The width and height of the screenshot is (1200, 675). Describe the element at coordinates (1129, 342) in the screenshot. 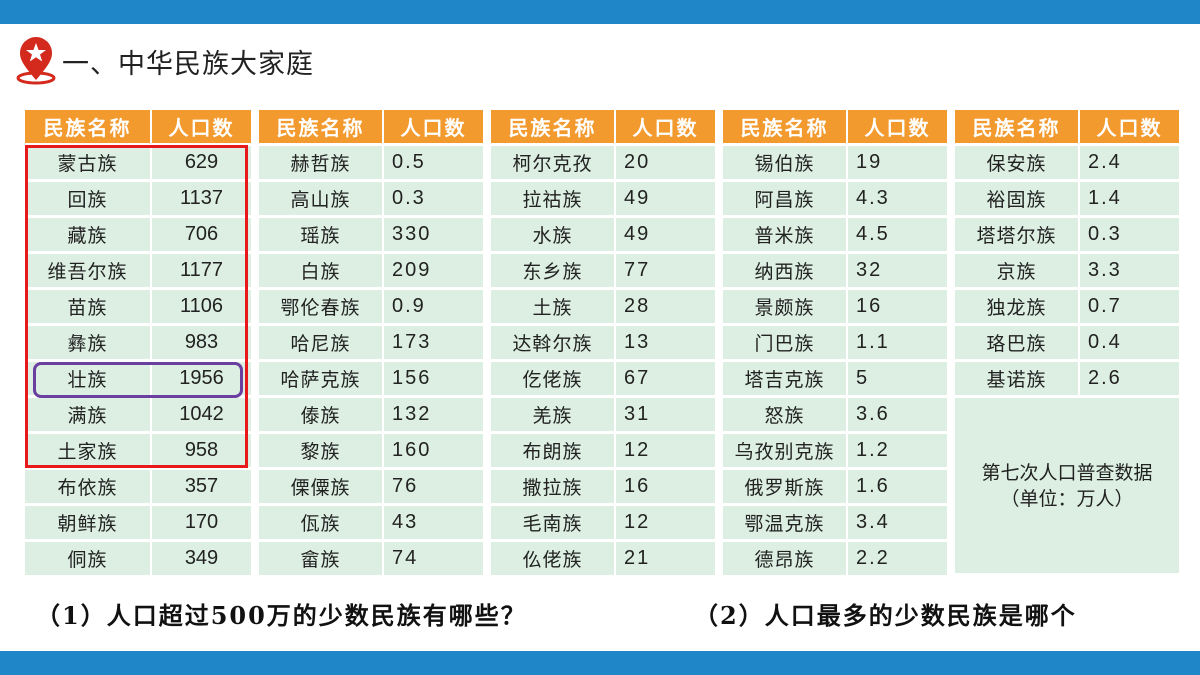

I see `population-value: 0.4` at that location.